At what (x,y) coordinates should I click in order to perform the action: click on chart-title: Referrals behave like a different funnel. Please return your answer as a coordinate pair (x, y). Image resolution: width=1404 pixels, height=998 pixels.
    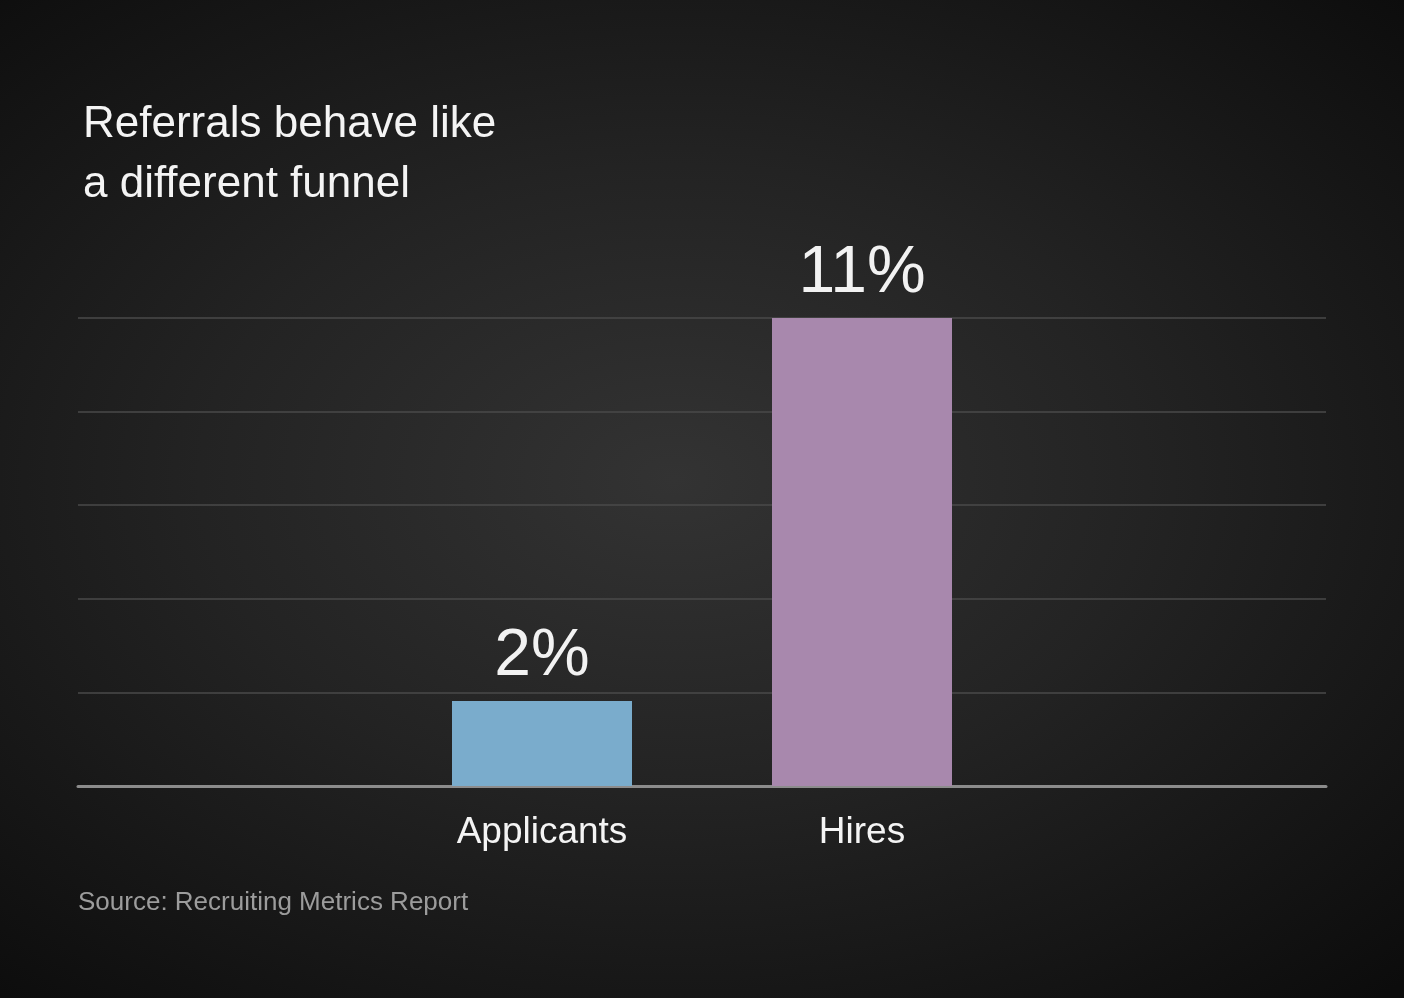
    Looking at the image, I should click on (296, 151).